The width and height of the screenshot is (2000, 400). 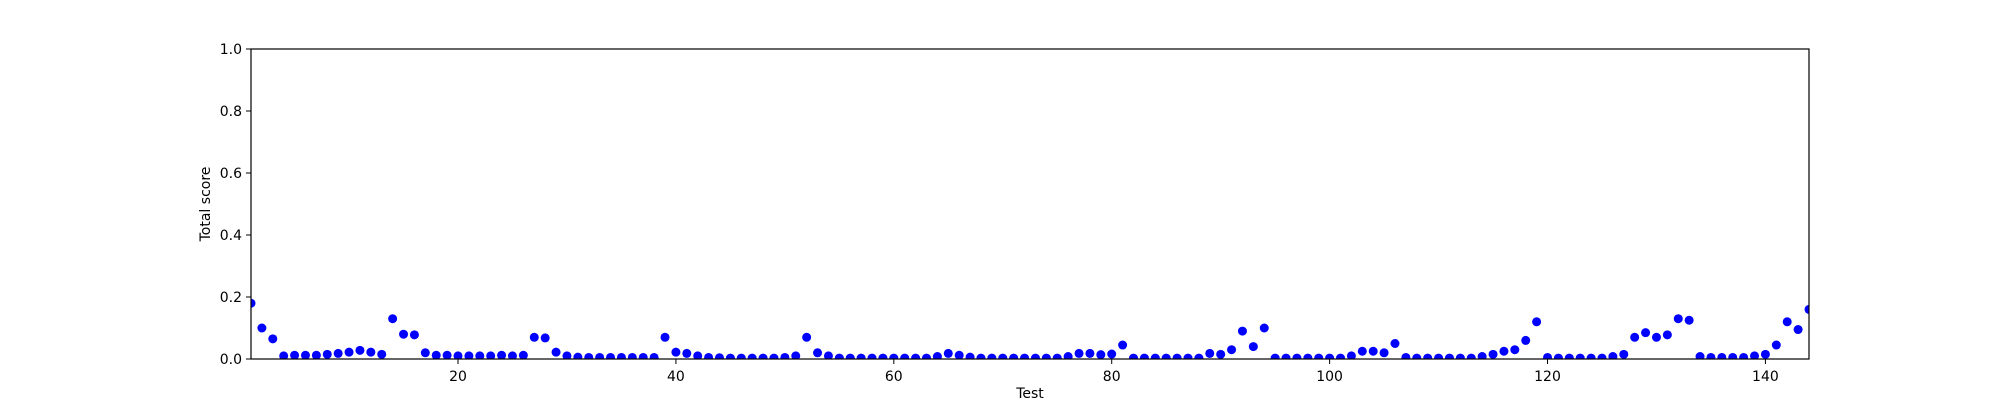 I want to click on y-tick-label: 0.6, so click(x=231, y=174).